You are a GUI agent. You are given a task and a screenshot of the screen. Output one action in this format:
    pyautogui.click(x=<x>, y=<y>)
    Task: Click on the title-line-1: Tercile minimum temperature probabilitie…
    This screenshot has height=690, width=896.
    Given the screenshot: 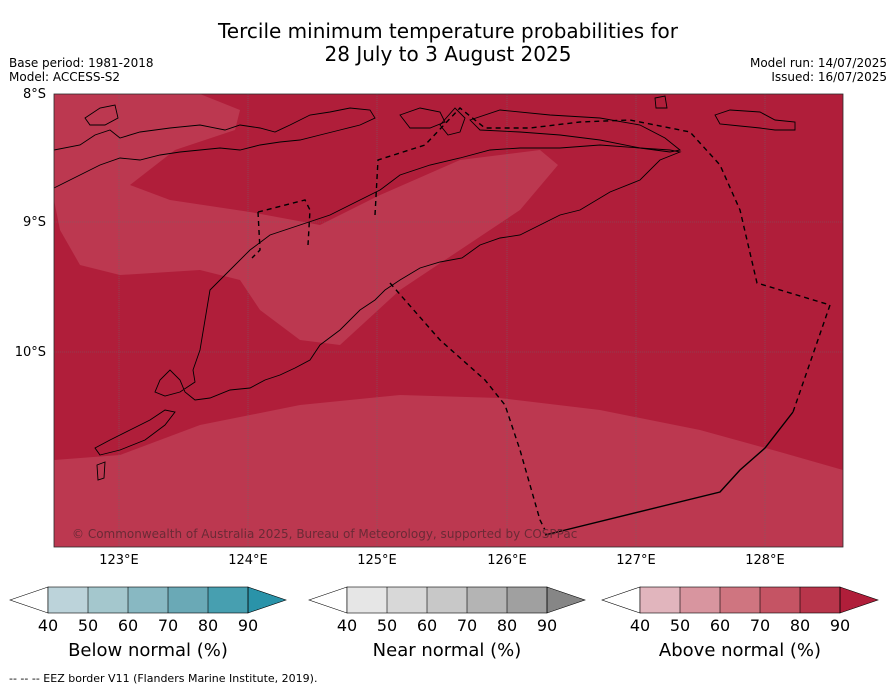 What is the action you would take?
    pyautogui.click(x=448, y=31)
    